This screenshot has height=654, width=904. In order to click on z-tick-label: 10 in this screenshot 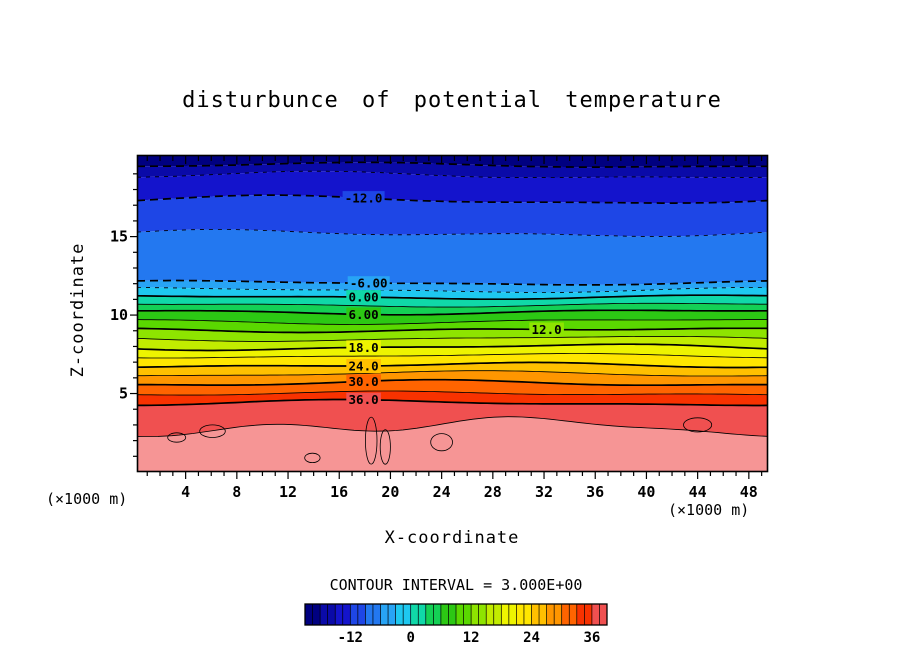, I will do `click(119, 315)`.